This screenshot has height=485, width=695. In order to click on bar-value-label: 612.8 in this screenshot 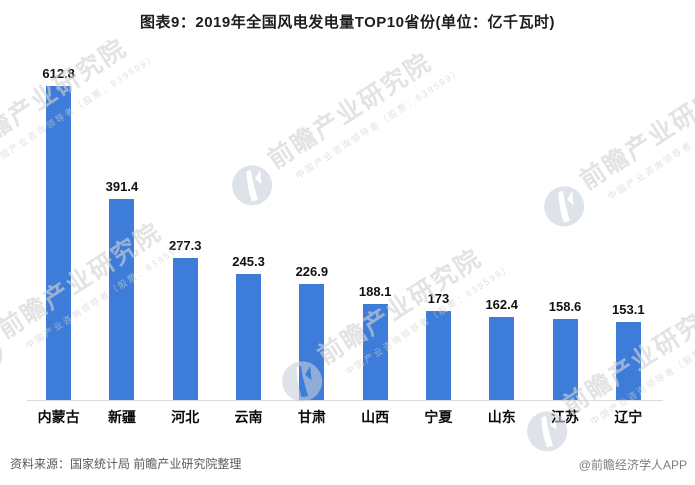, I will do `click(58, 73)`.